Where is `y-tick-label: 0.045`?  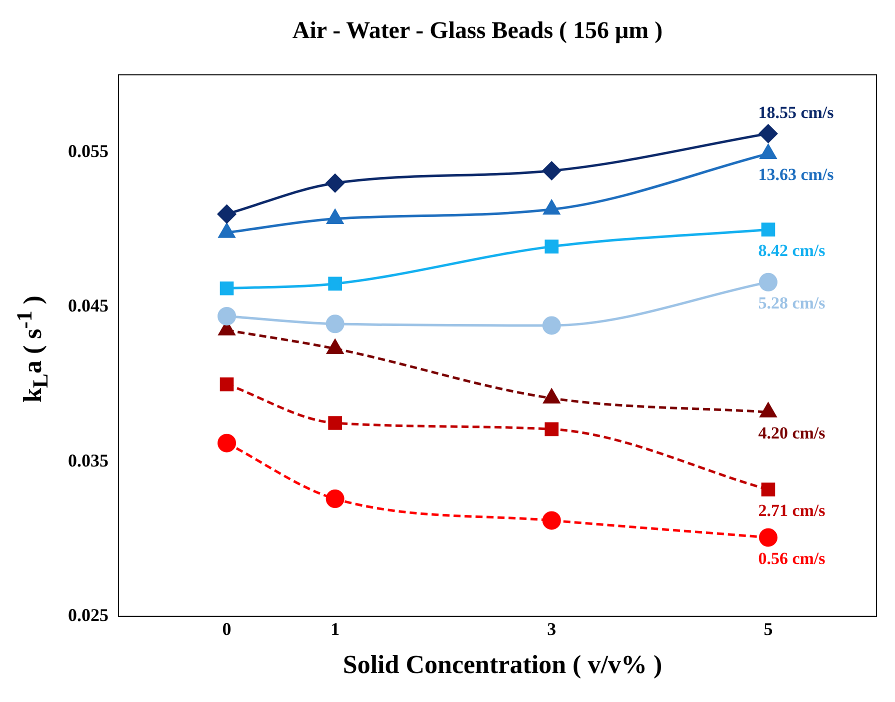
y-tick-label: 0.045 is located at coordinates (88, 306).